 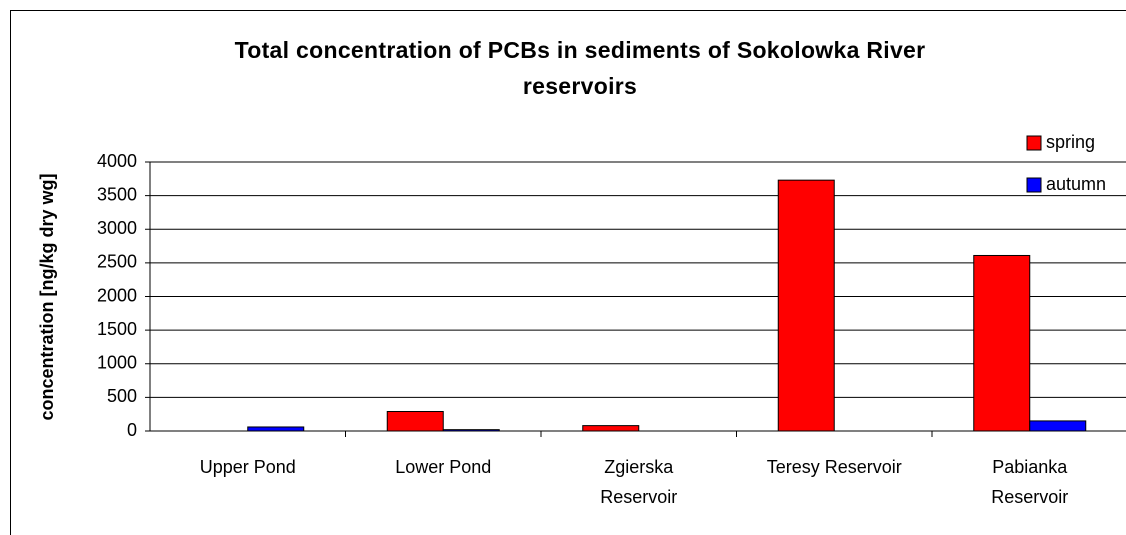 I want to click on y-tick-label: 500, so click(x=122, y=396).